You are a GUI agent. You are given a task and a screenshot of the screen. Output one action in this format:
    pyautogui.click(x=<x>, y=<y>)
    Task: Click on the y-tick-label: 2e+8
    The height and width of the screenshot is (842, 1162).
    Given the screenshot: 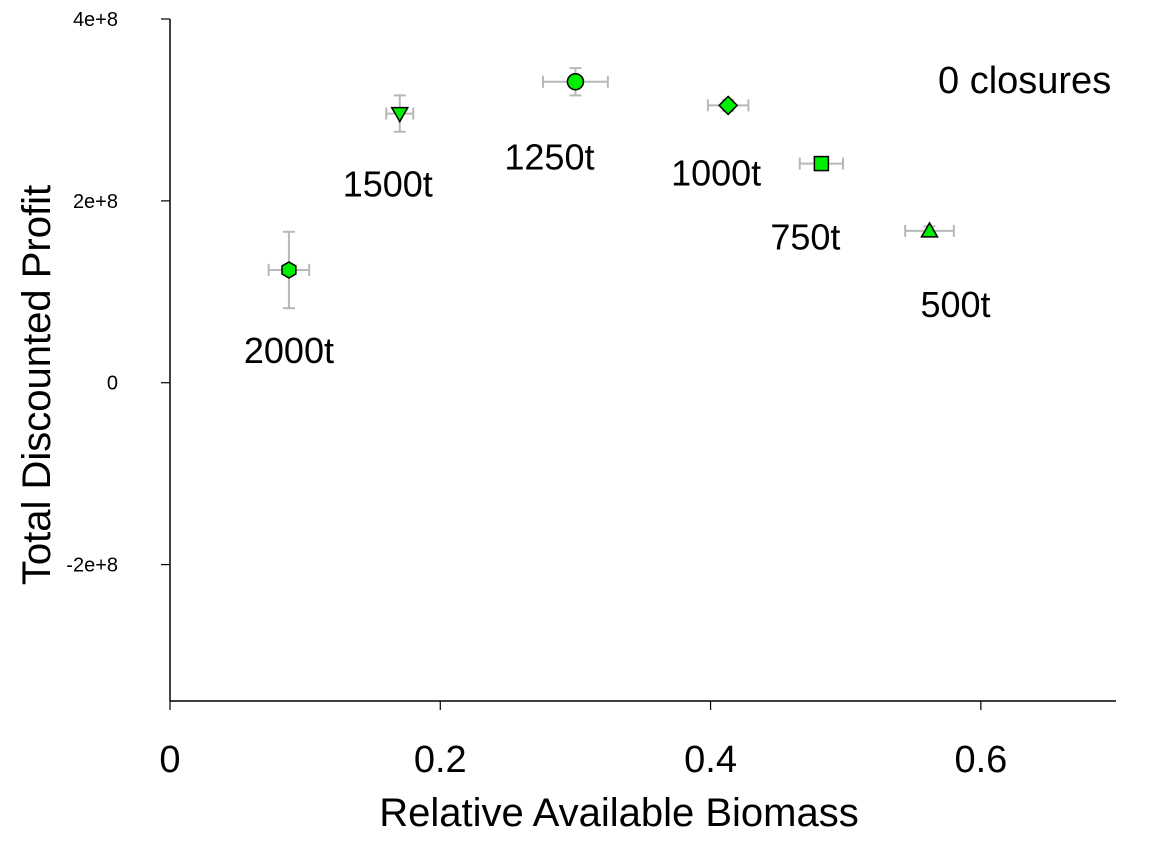 What is the action you would take?
    pyautogui.click(x=95, y=202)
    